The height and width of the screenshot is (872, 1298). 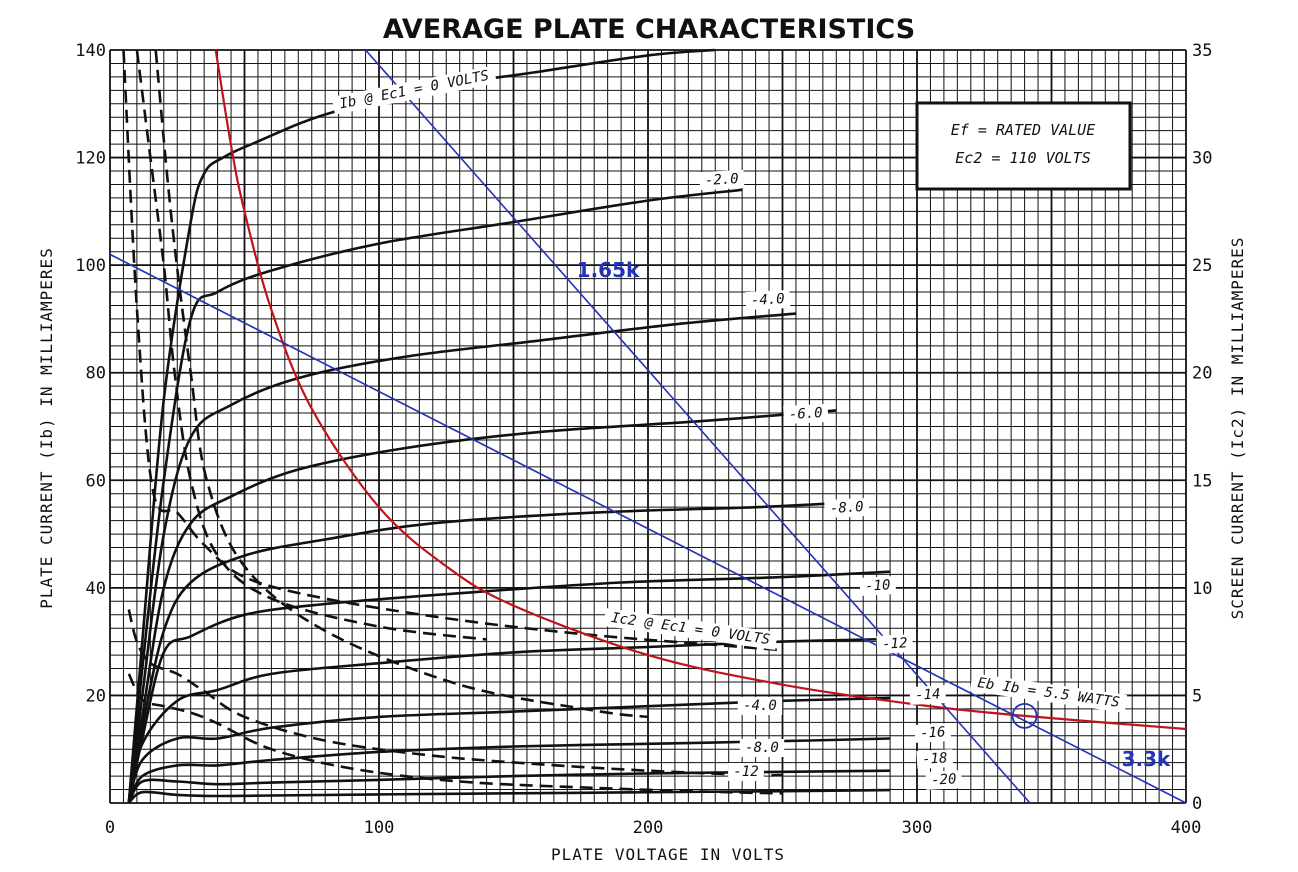 I want to click on plate-curve-label-group: -18, so click(x=935, y=759).